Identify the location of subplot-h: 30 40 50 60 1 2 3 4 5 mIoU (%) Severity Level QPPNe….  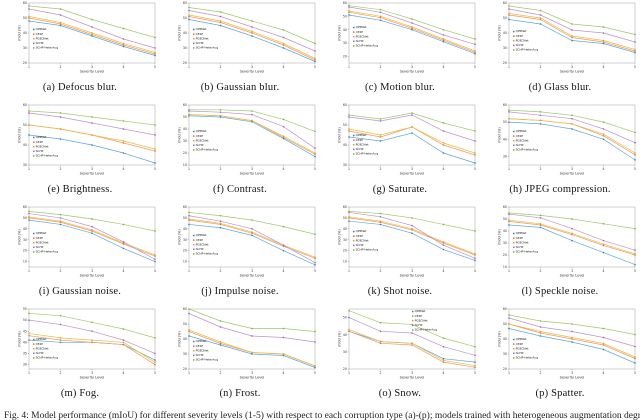
(560, 153).